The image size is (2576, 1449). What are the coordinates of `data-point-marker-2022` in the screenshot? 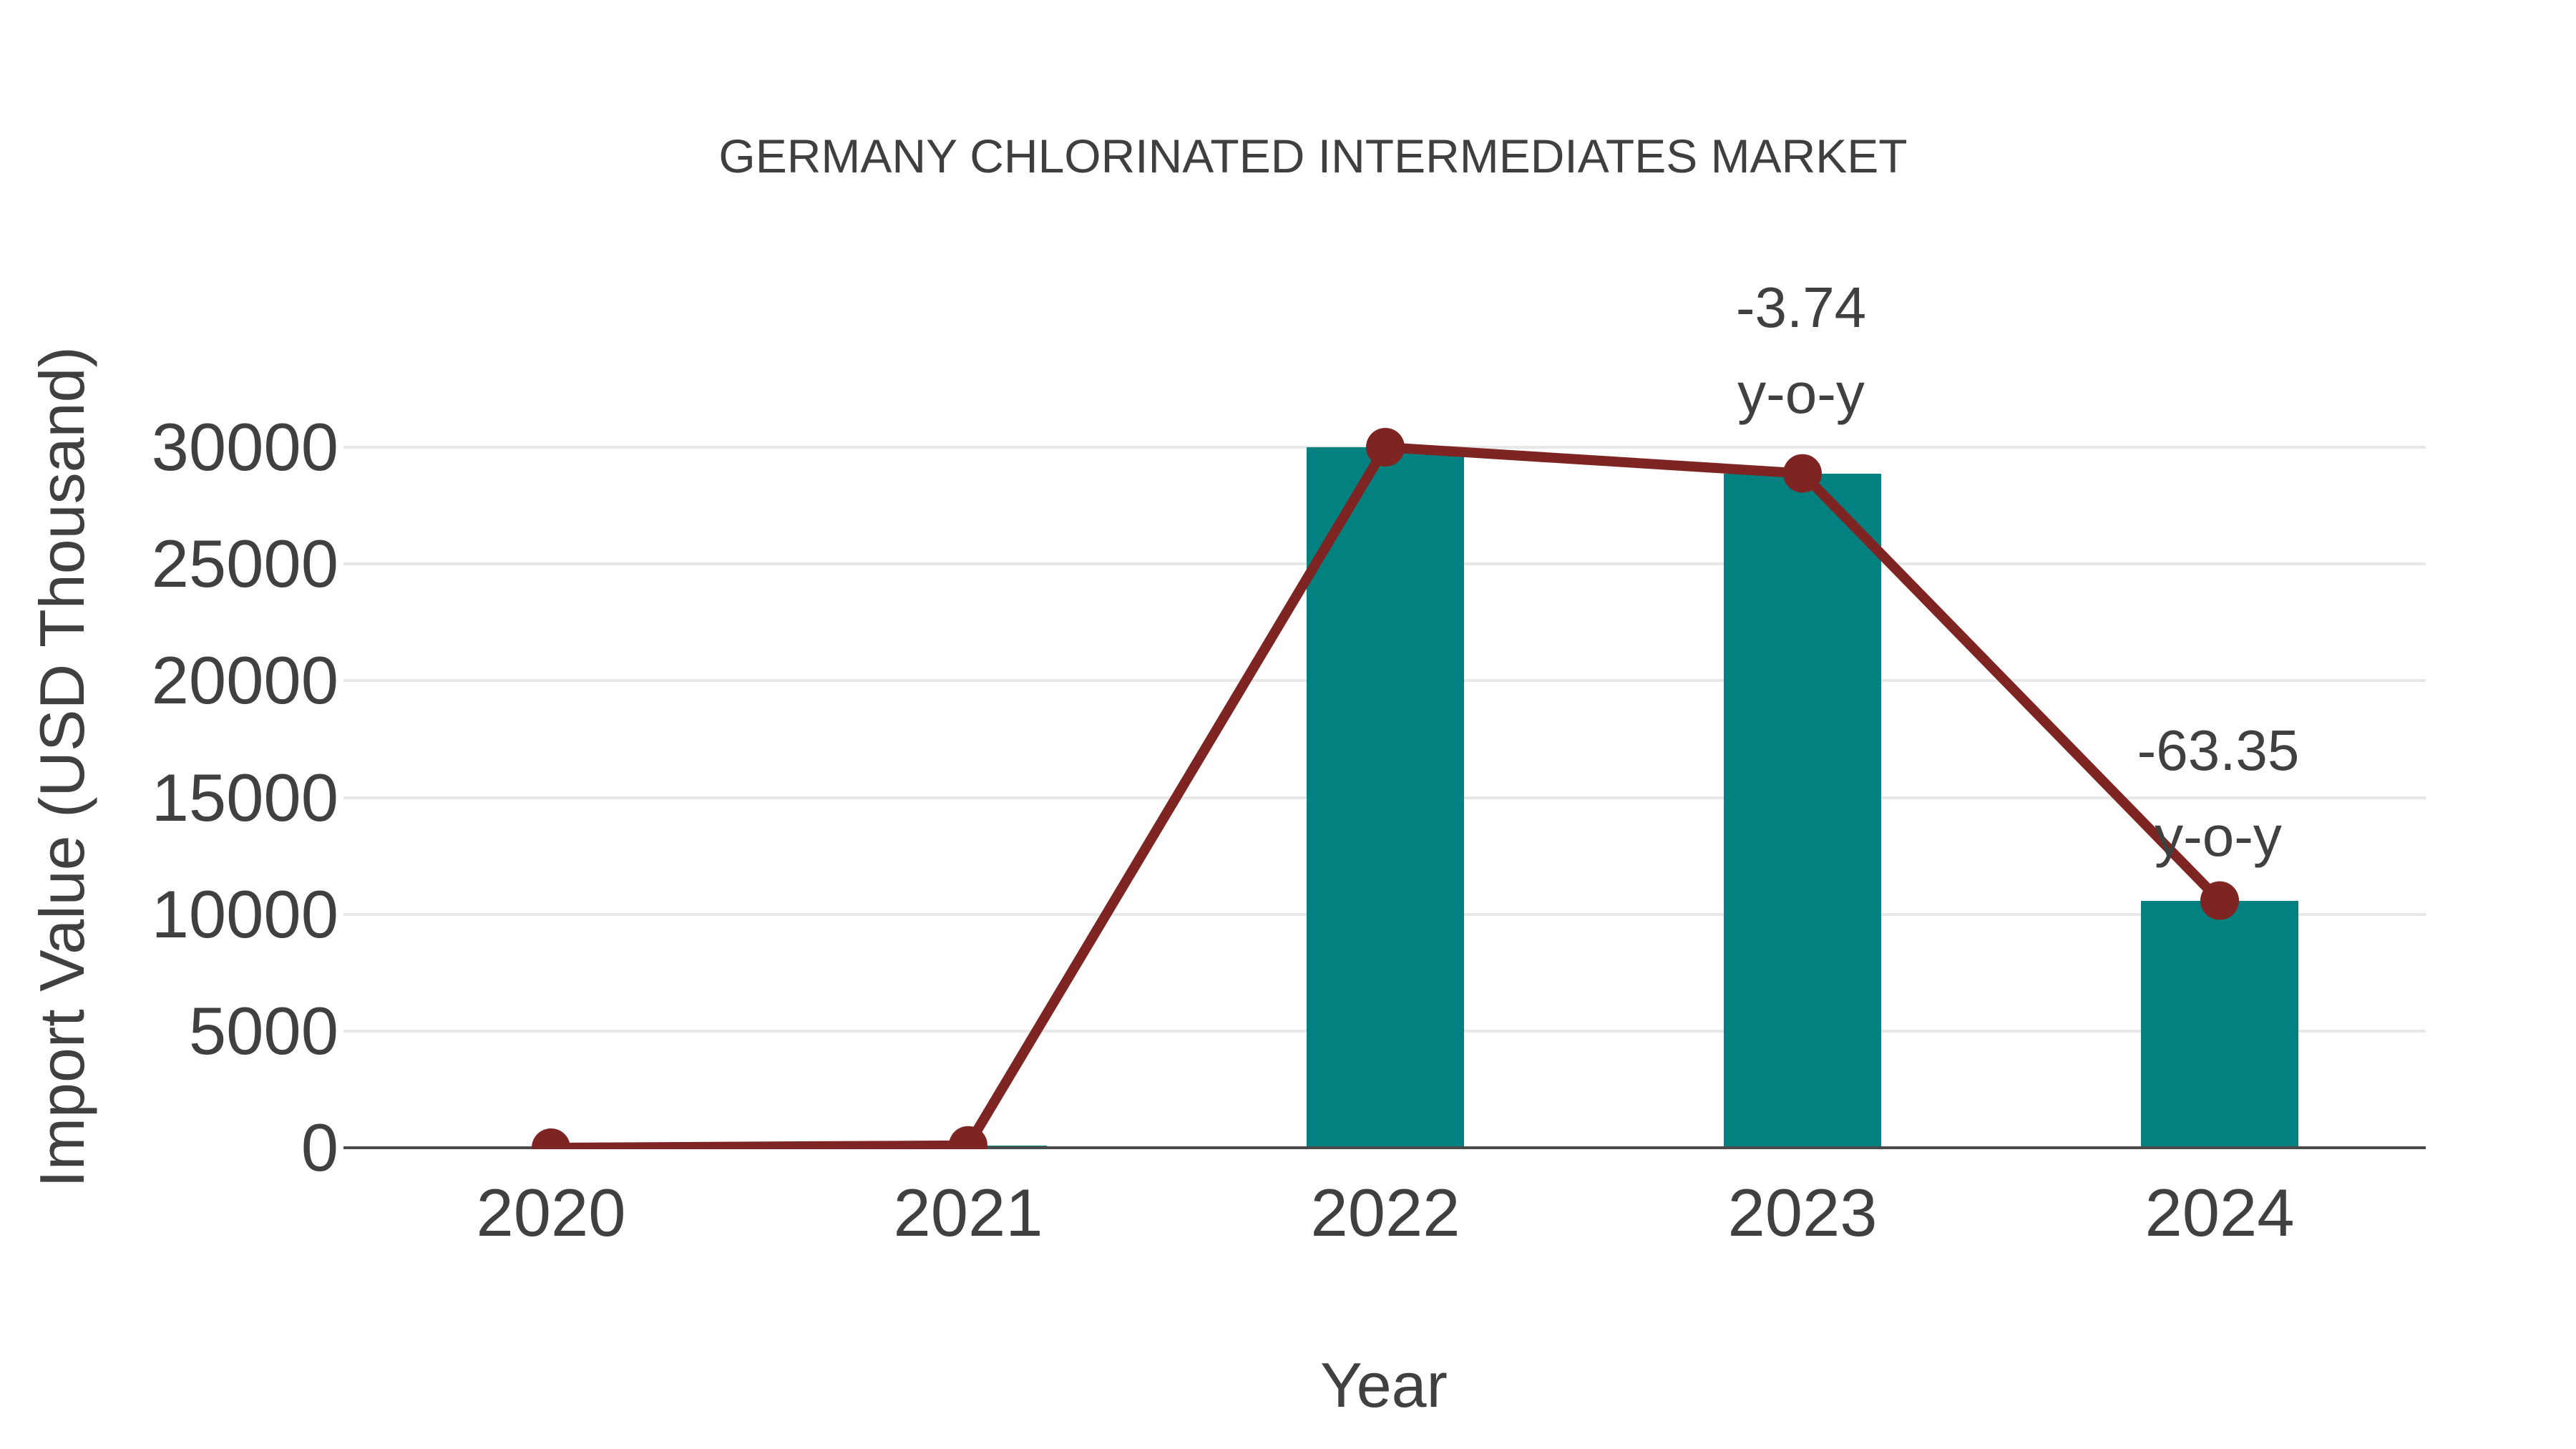 It's located at (1385, 447).